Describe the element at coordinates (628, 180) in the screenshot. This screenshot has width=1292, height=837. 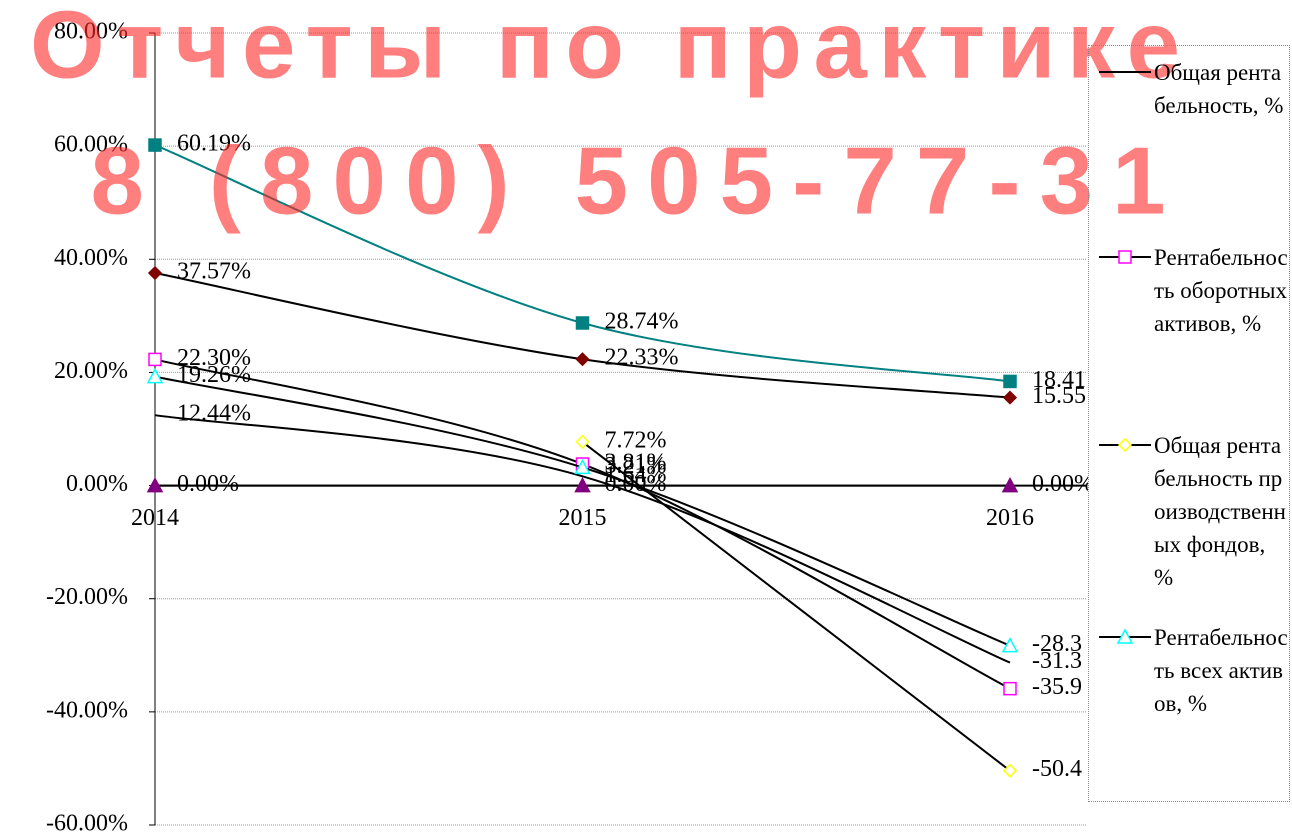
I see `watermark: 8 (800) 505-77-31` at that location.